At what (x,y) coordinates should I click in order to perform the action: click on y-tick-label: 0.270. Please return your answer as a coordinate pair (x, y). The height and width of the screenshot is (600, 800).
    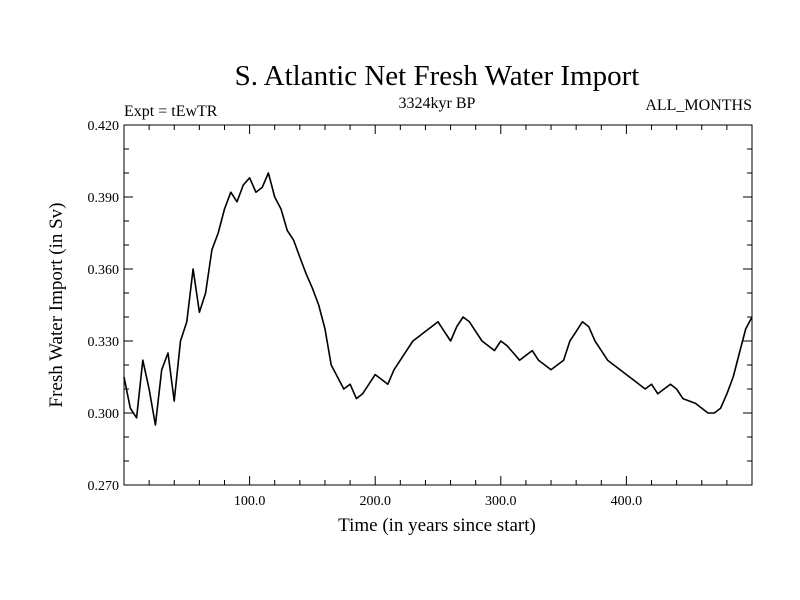
    Looking at the image, I should click on (104, 486).